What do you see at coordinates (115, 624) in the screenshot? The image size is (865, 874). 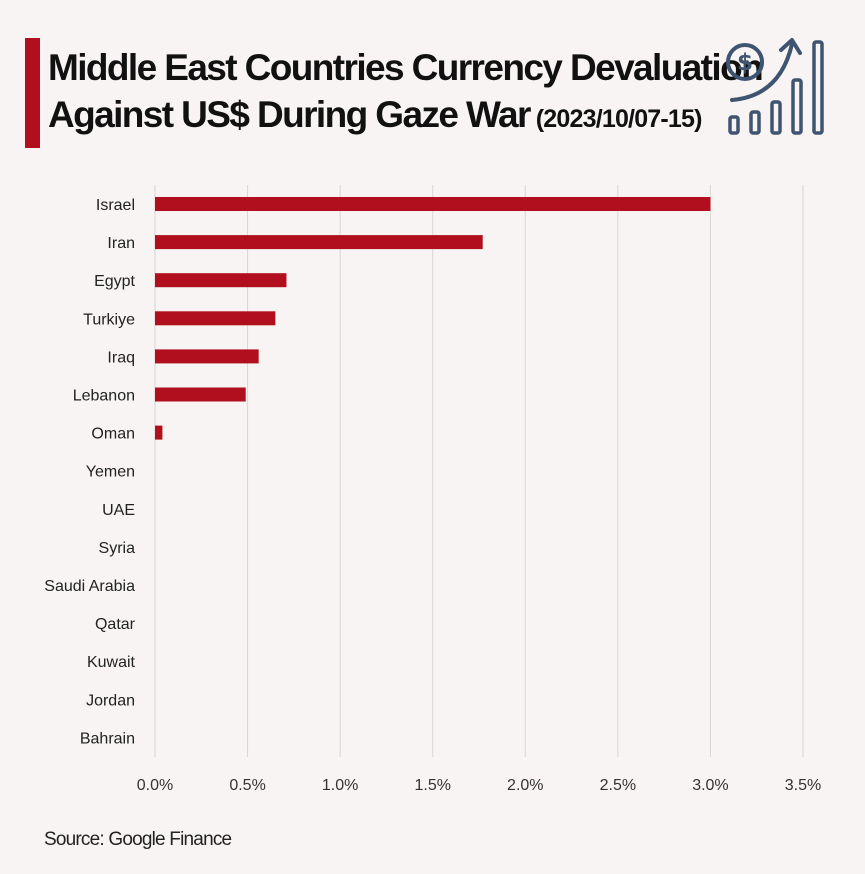 I see `y-category-label: Qatar` at bounding box center [115, 624].